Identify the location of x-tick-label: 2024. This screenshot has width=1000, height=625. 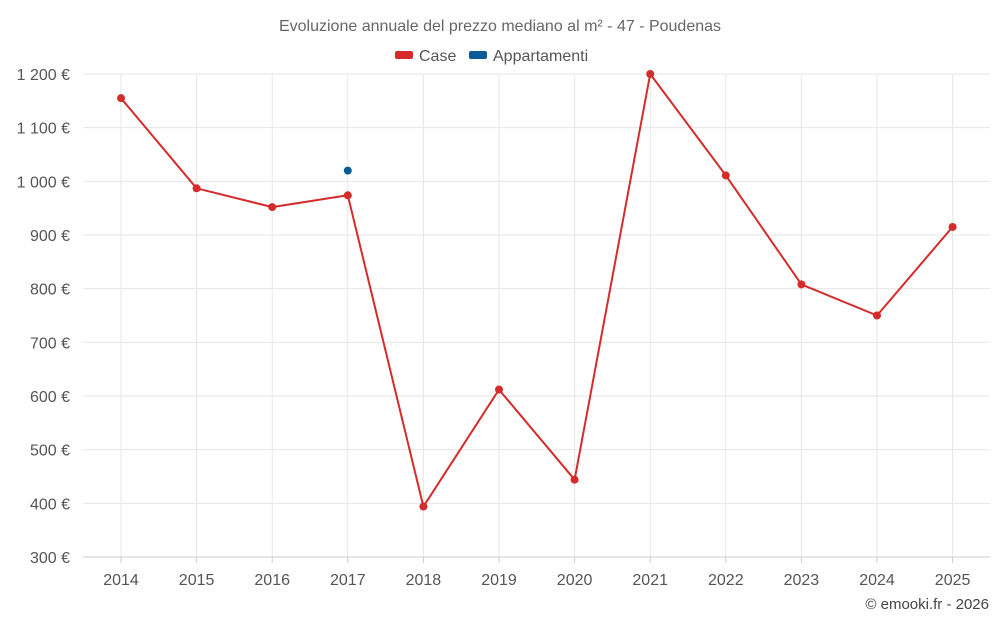
(877, 580).